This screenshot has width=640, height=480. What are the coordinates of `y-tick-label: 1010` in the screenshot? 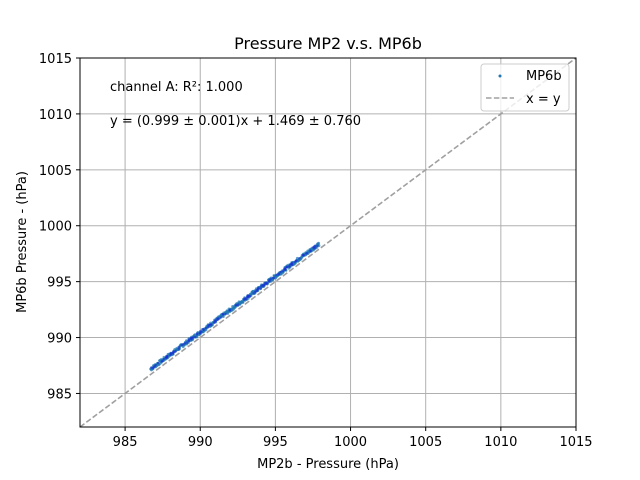 It's located at (55, 115).